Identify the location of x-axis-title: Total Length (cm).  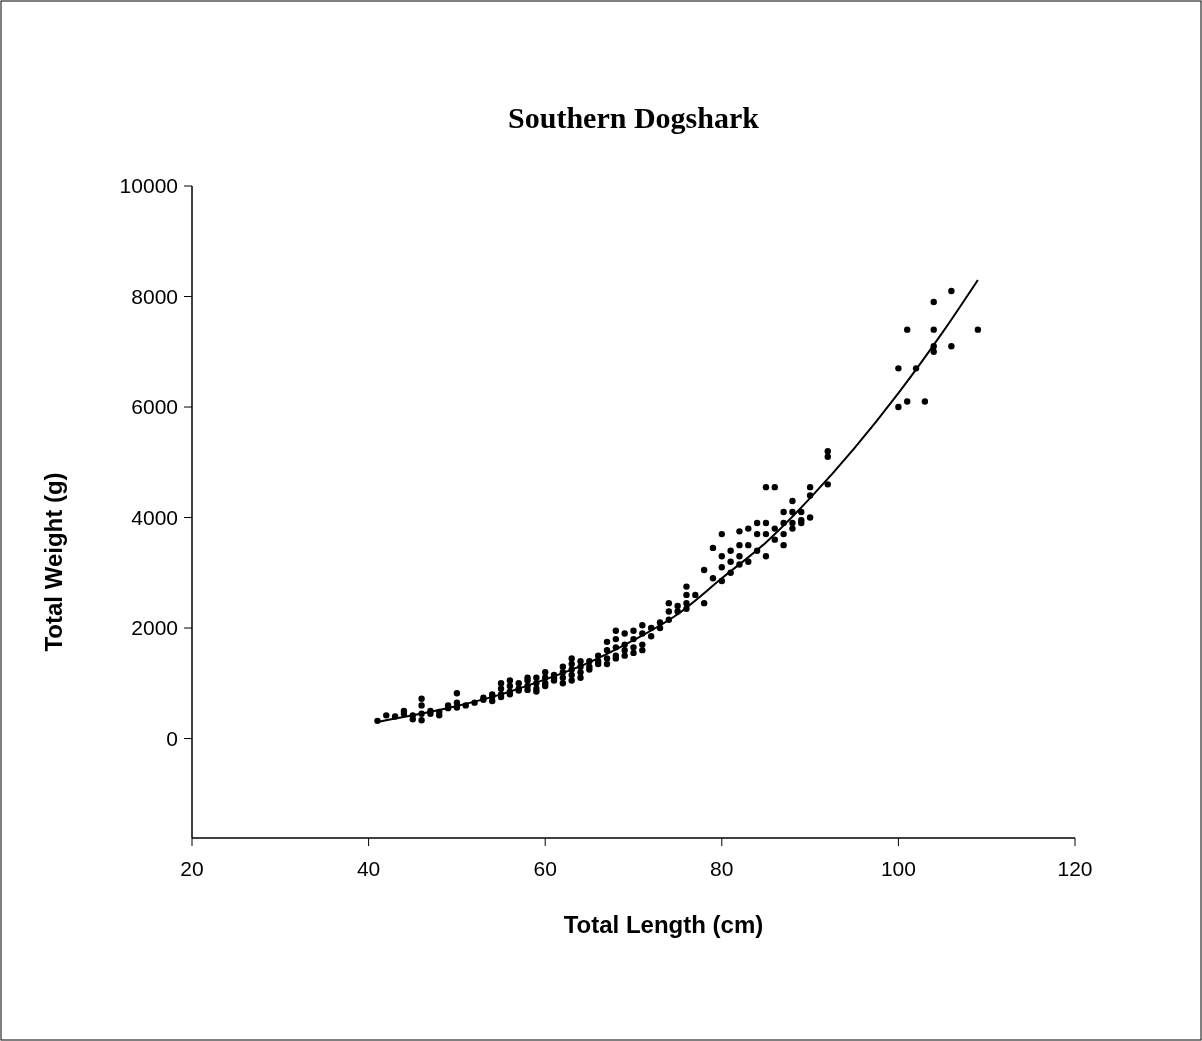
(663, 924).